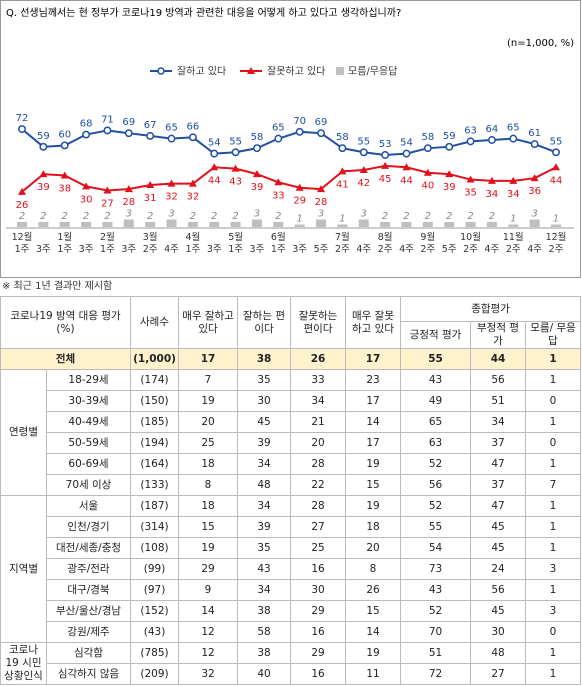 The width and height of the screenshot is (582, 686). What do you see at coordinates (436, 335) in the screenshot?
I see `header-cell: 긍정적 평가` at bounding box center [436, 335].